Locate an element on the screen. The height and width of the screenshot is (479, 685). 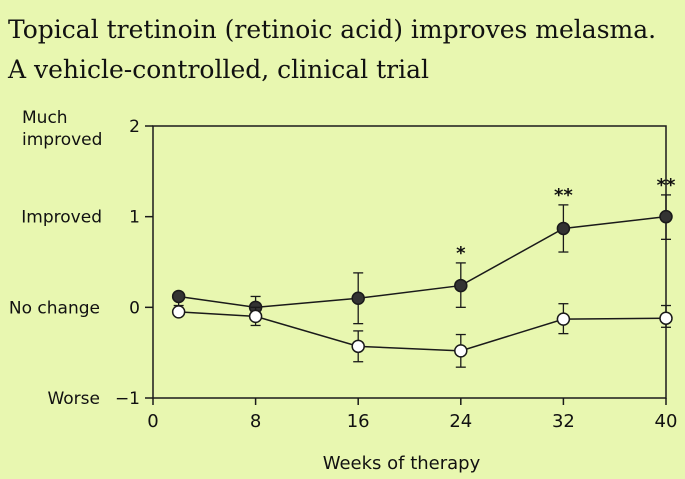
title-line-2: A vehicle-controlled, clinical trial is located at coordinates (218, 69).